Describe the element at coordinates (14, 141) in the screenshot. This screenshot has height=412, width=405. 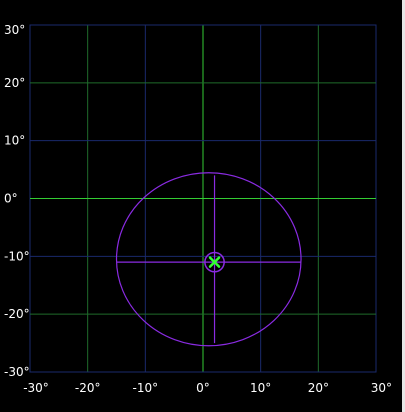
I see `y-tick-label: 10°` at that location.